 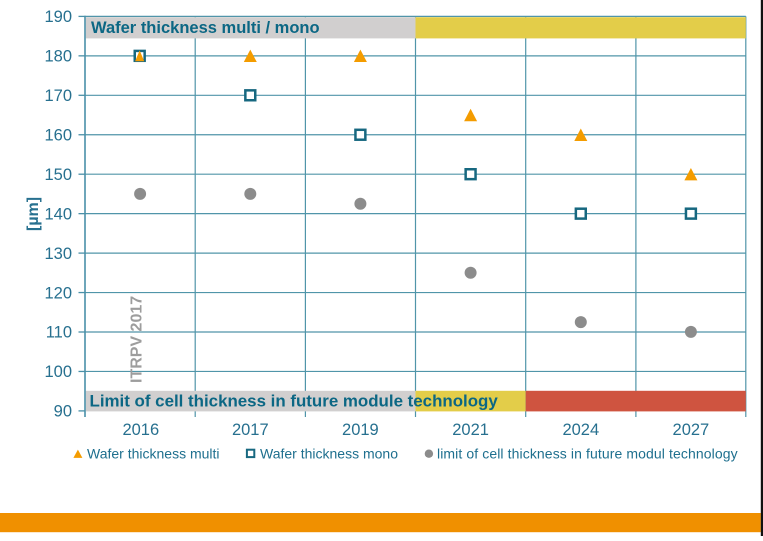 What do you see at coordinates (470, 430) in the screenshot?
I see `svg-text: 2021` at bounding box center [470, 430].